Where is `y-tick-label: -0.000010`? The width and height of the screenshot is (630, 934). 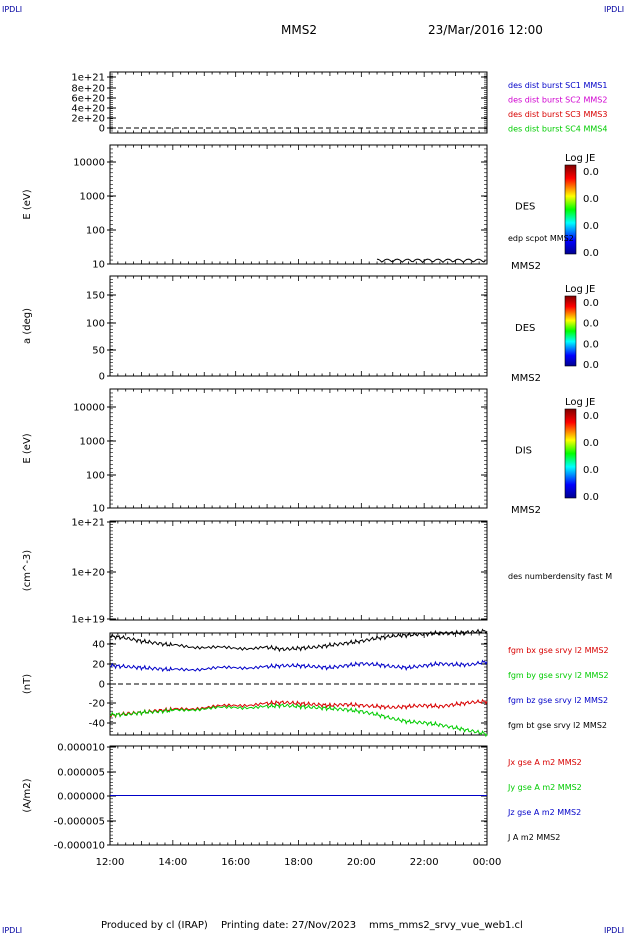 y-tick-label: -0.000010 is located at coordinates (79, 846).